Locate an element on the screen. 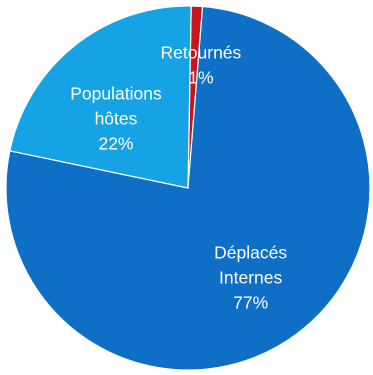  slice-label-populations-h-tes: Populations hôtes 22% is located at coordinates (116, 118).